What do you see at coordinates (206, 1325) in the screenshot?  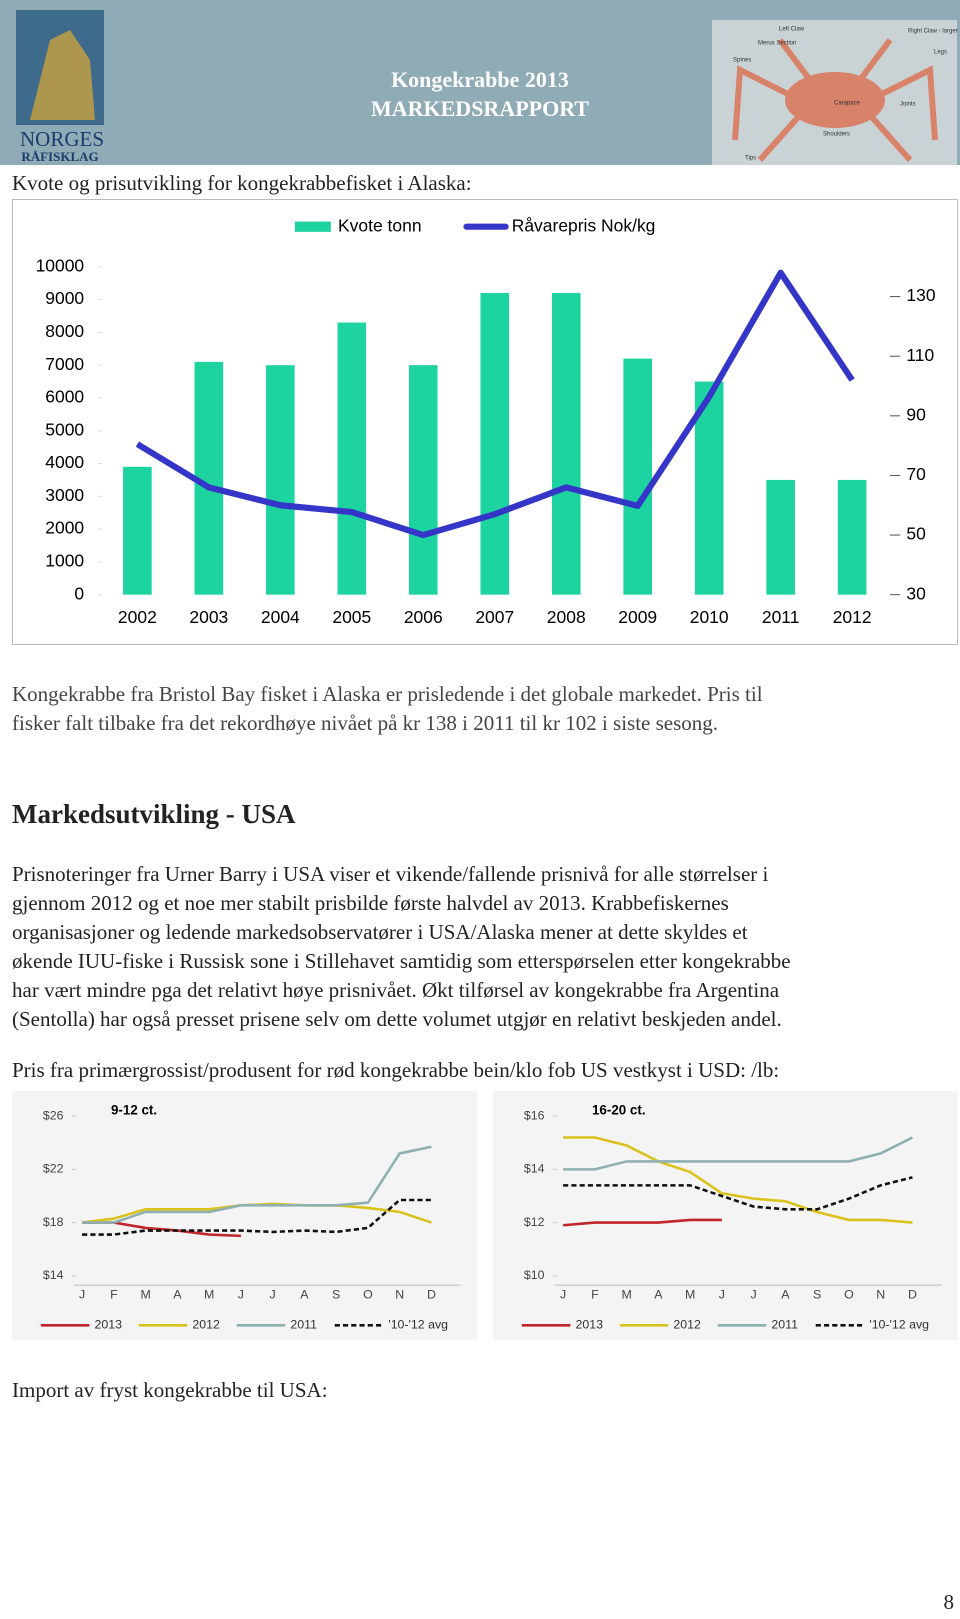 I see `legend-label: 2012` at bounding box center [206, 1325].